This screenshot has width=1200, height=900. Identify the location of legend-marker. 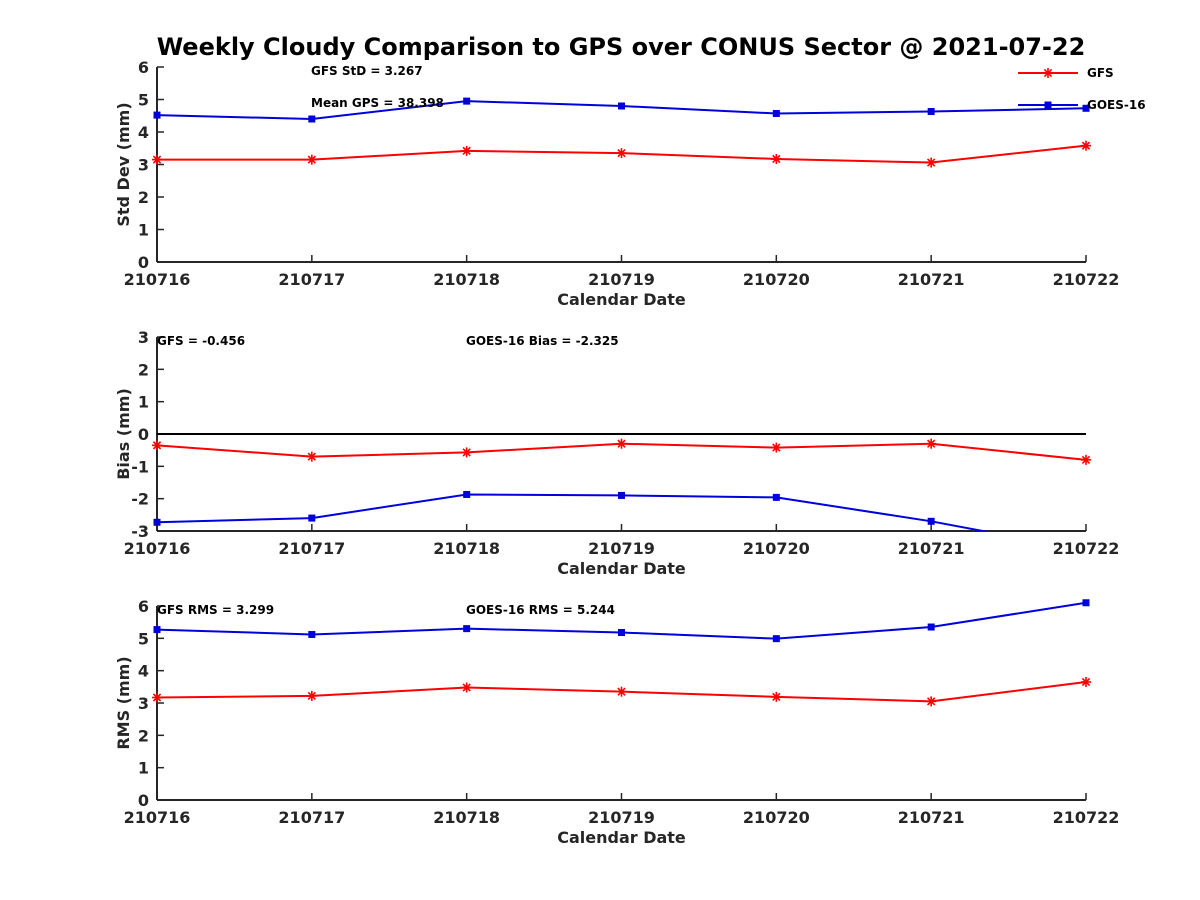
(1048, 105).